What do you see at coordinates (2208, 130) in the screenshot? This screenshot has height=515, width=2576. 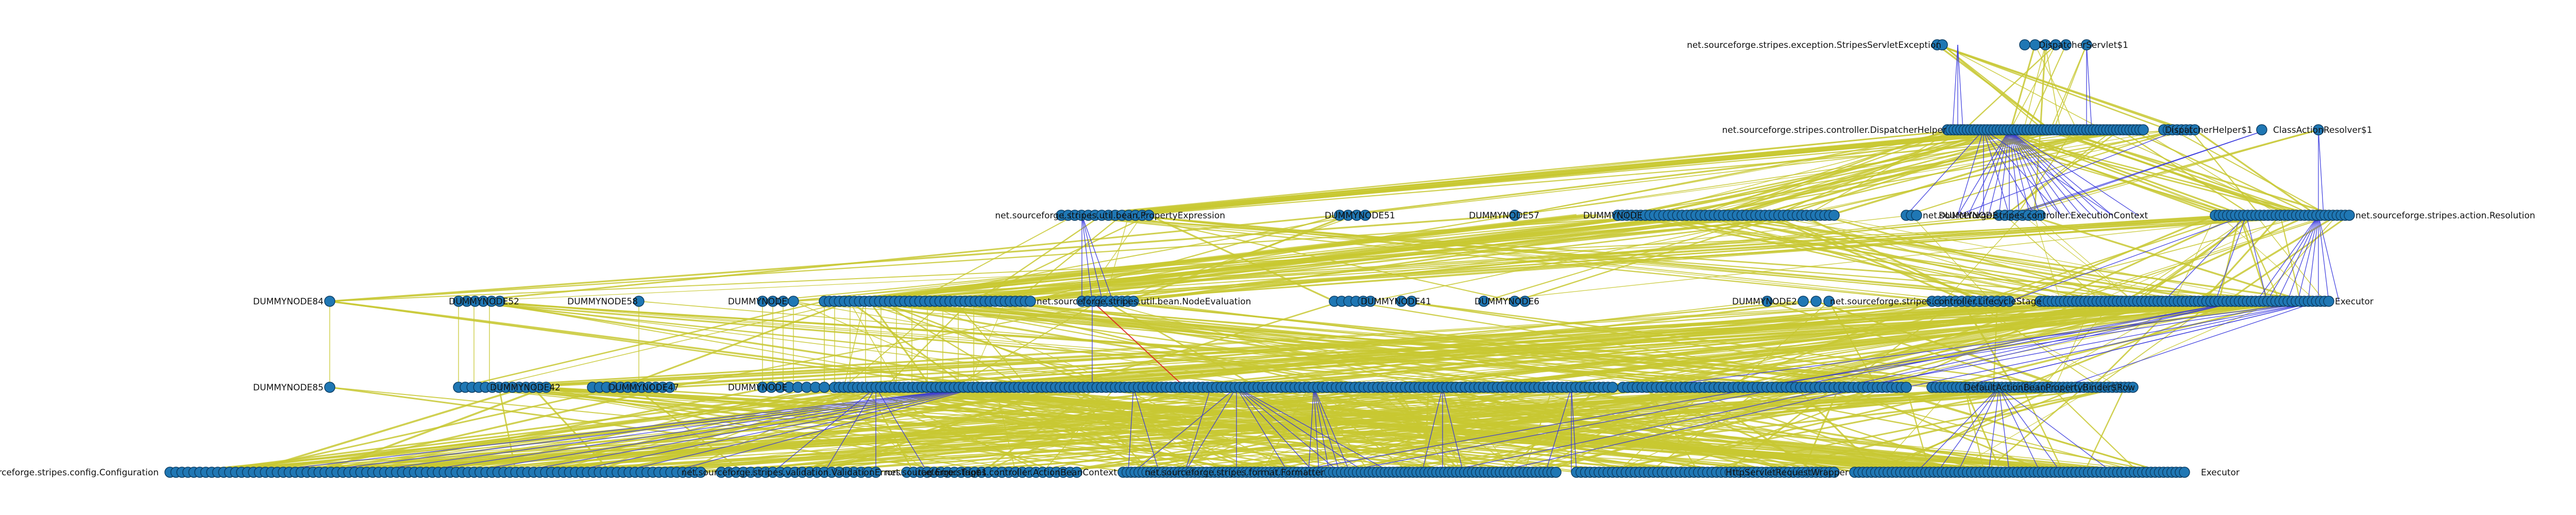 I see `node-label: DispatcherHelper$1` at bounding box center [2208, 130].